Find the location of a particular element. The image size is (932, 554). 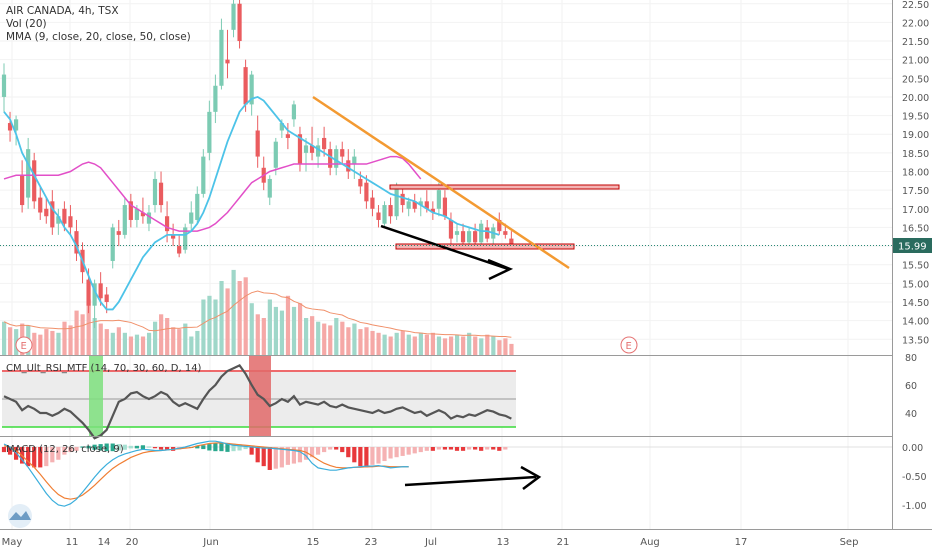

macd-arrow-shaft is located at coordinates (470, 481).